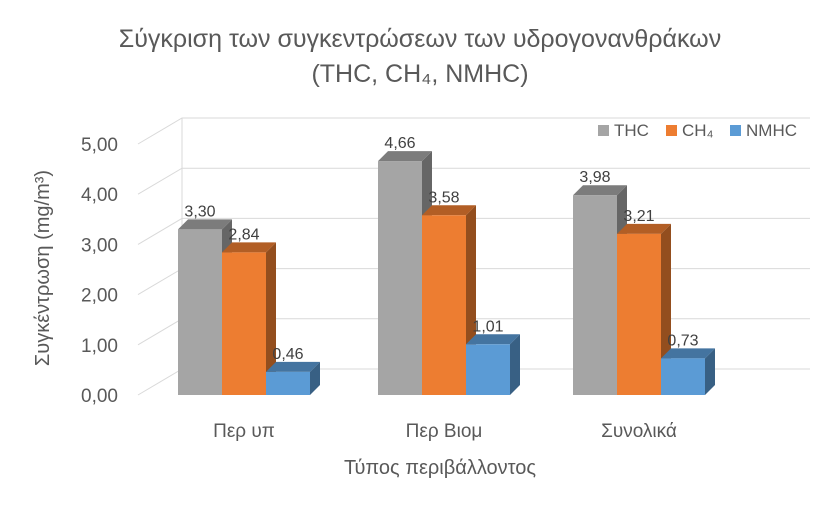  What do you see at coordinates (443, 197) in the screenshot?
I see `data-label: 3,58` at bounding box center [443, 197].